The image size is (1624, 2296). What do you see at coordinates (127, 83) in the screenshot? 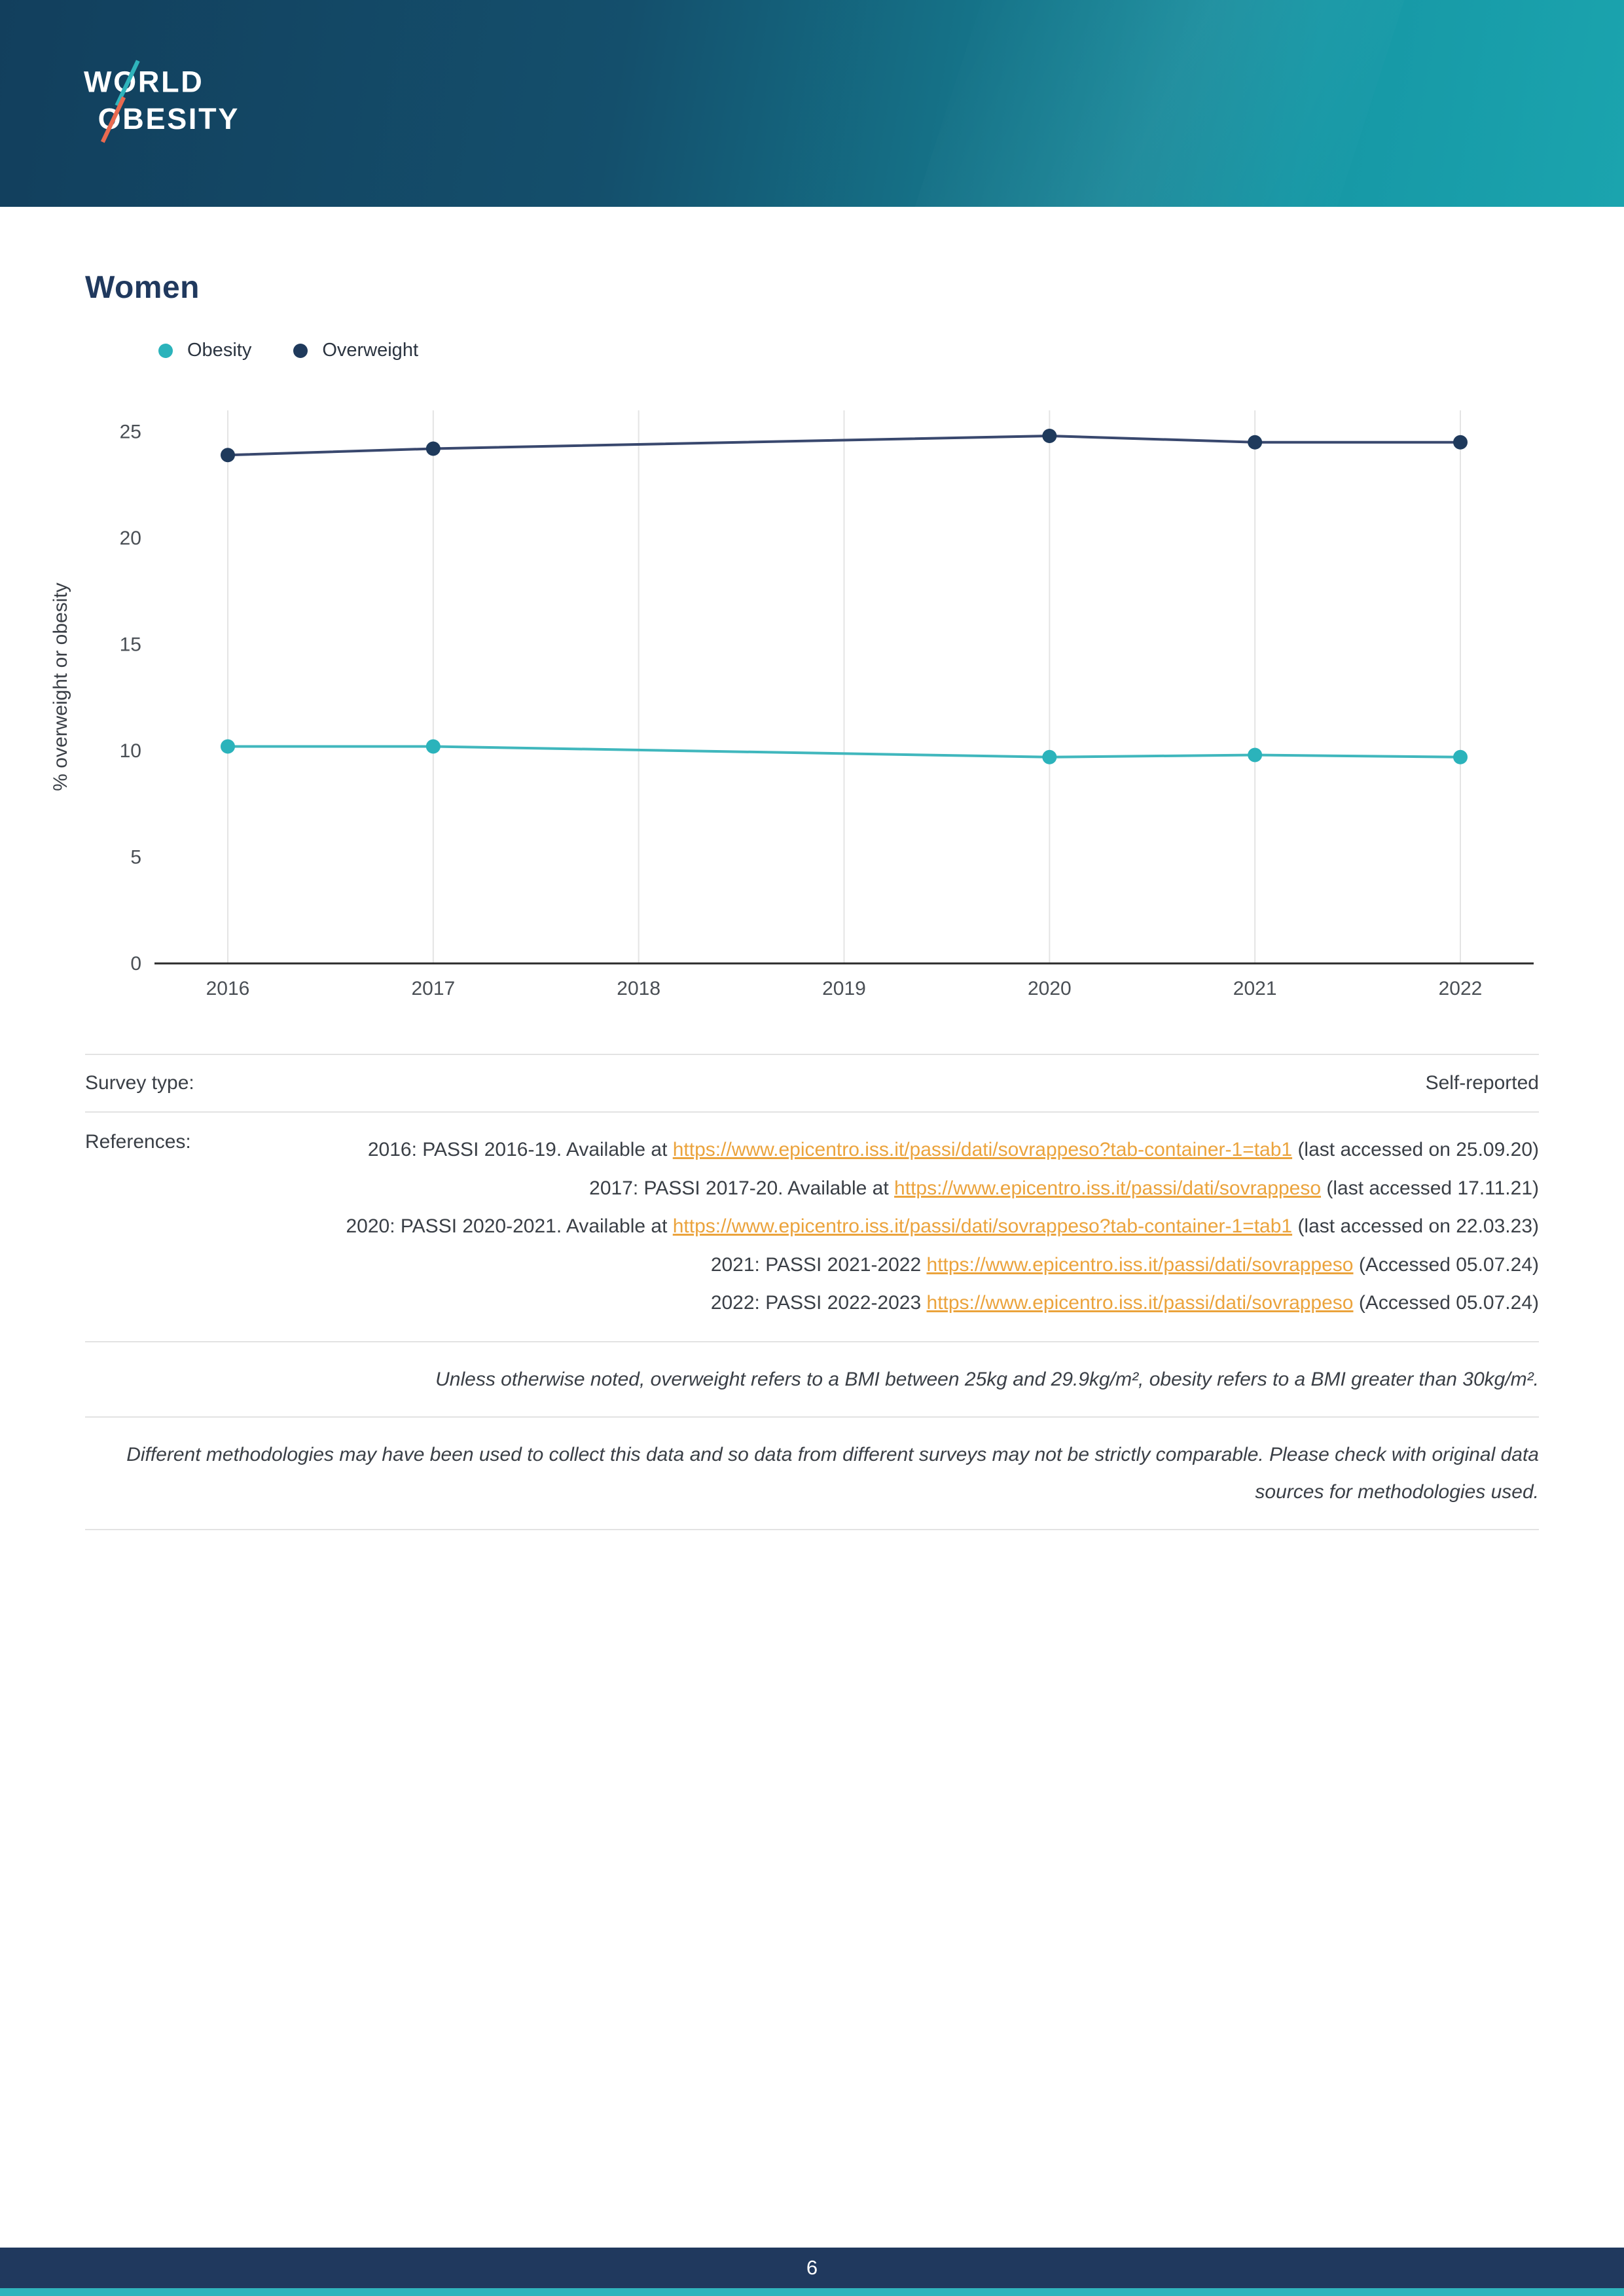
I see `logo-teal-slash-icon` at bounding box center [127, 83].